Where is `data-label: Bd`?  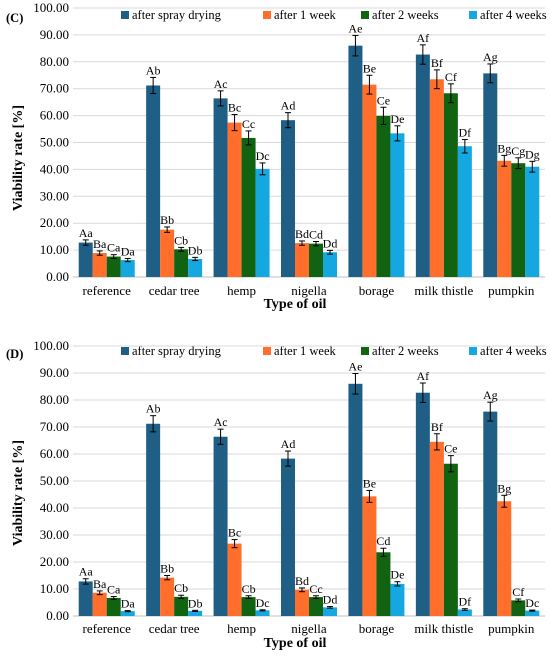
data-label: Bd is located at coordinates (302, 581).